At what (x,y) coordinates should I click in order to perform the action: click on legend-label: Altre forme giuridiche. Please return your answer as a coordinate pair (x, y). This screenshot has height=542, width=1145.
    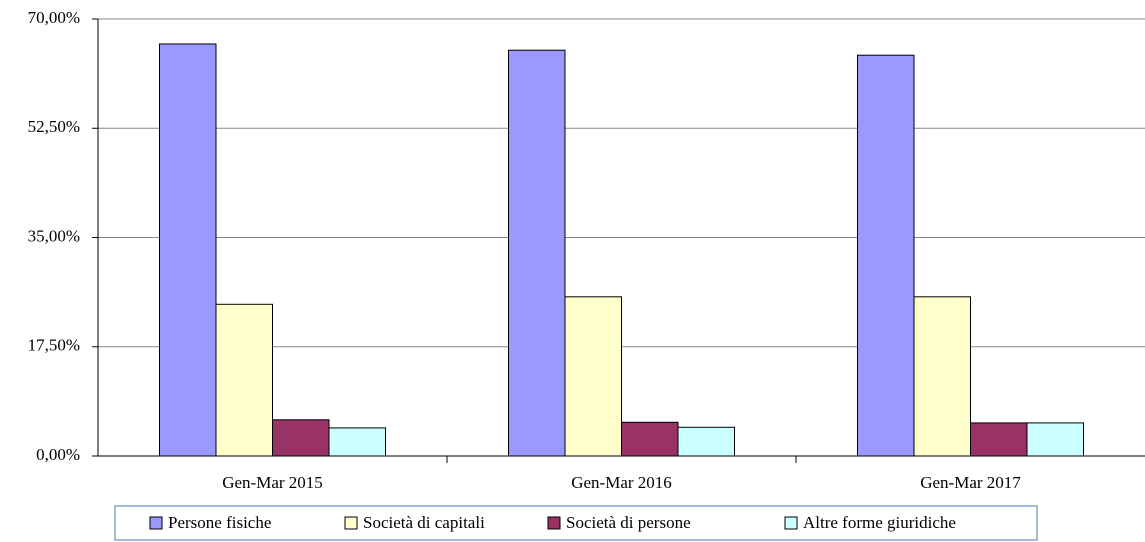
    Looking at the image, I should click on (879, 522).